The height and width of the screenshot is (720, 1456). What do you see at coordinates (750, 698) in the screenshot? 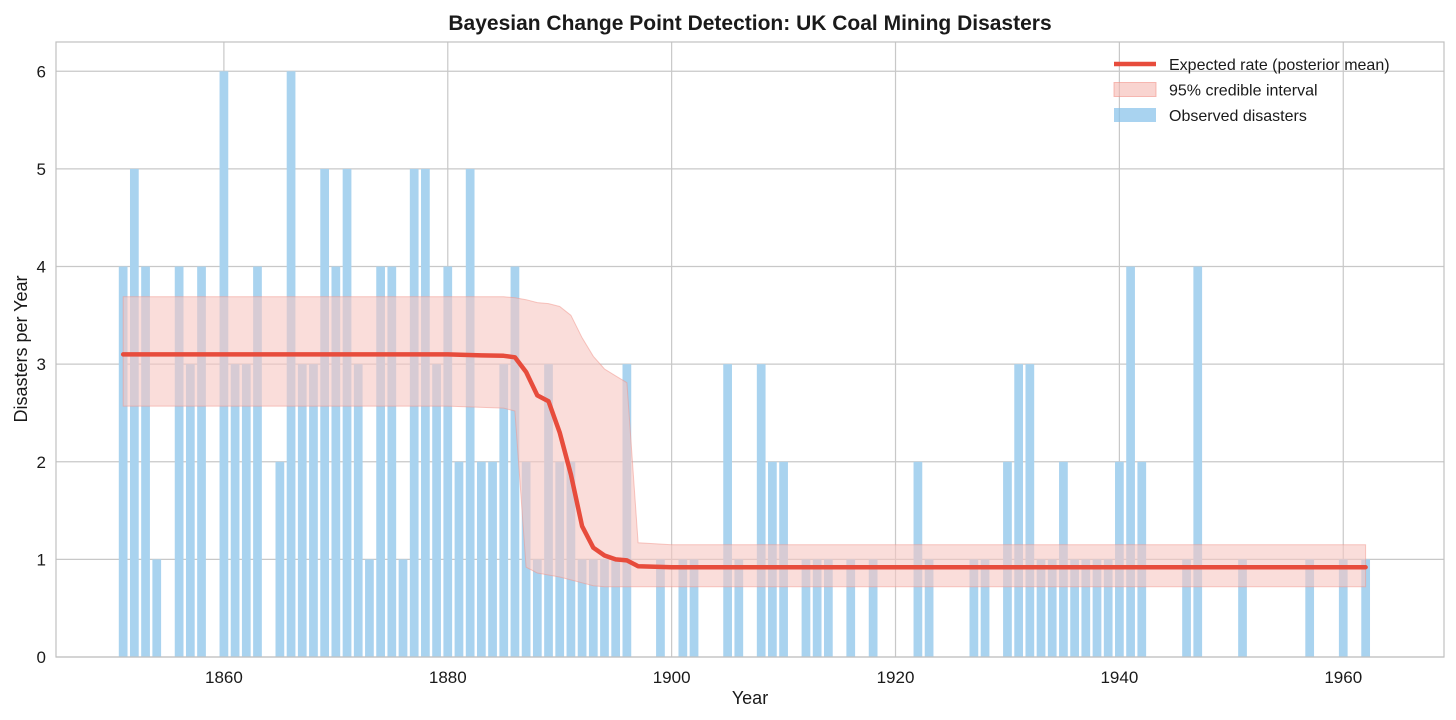
I see `x-axis-label: Year` at bounding box center [750, 698].